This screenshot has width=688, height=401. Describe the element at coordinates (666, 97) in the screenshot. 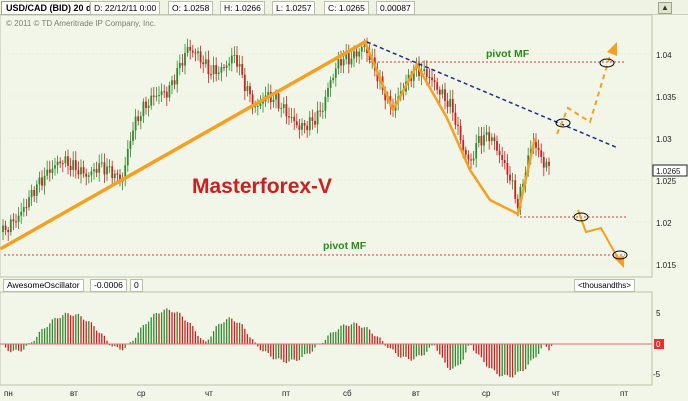

I see `price-tick-label: 1.035` at that location.